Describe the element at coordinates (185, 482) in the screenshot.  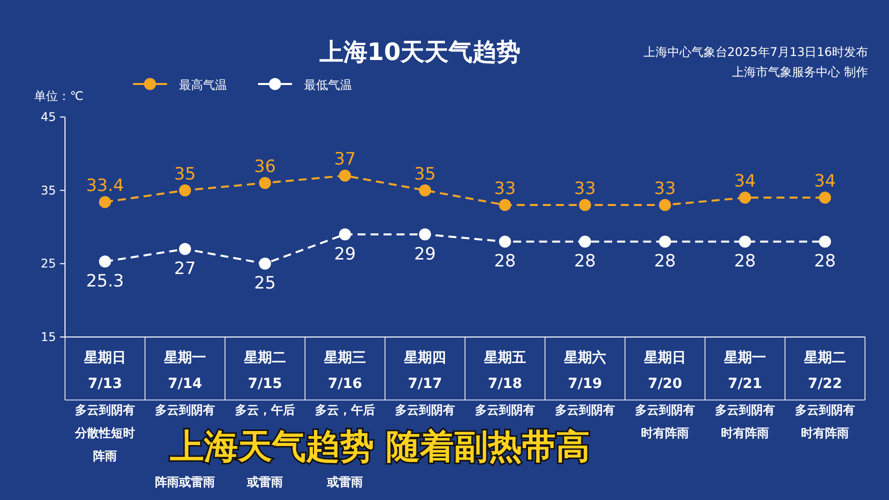
I see `text: 阵雨或雷雨` at that location.